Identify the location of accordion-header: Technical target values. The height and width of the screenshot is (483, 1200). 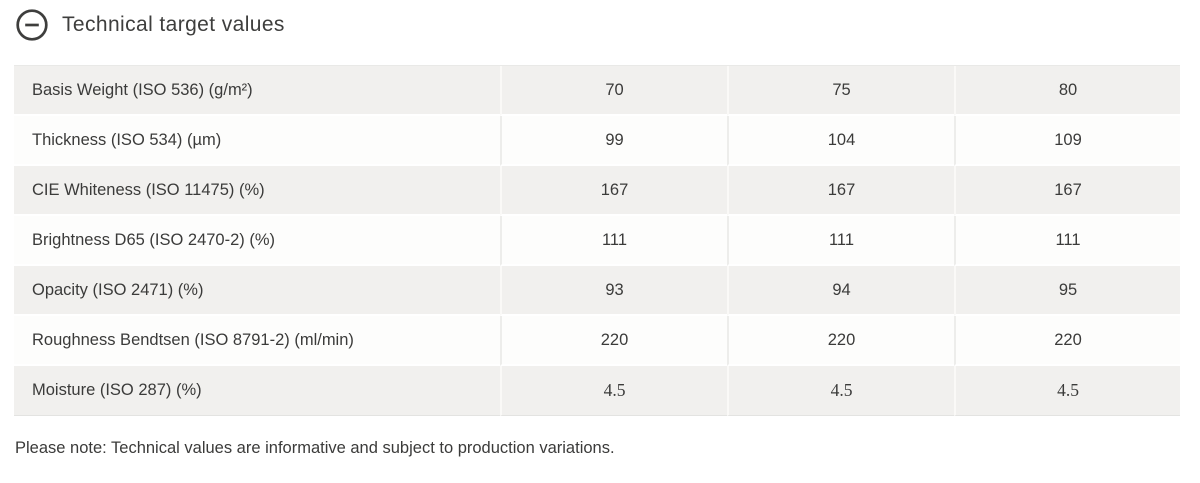
(186, 25).